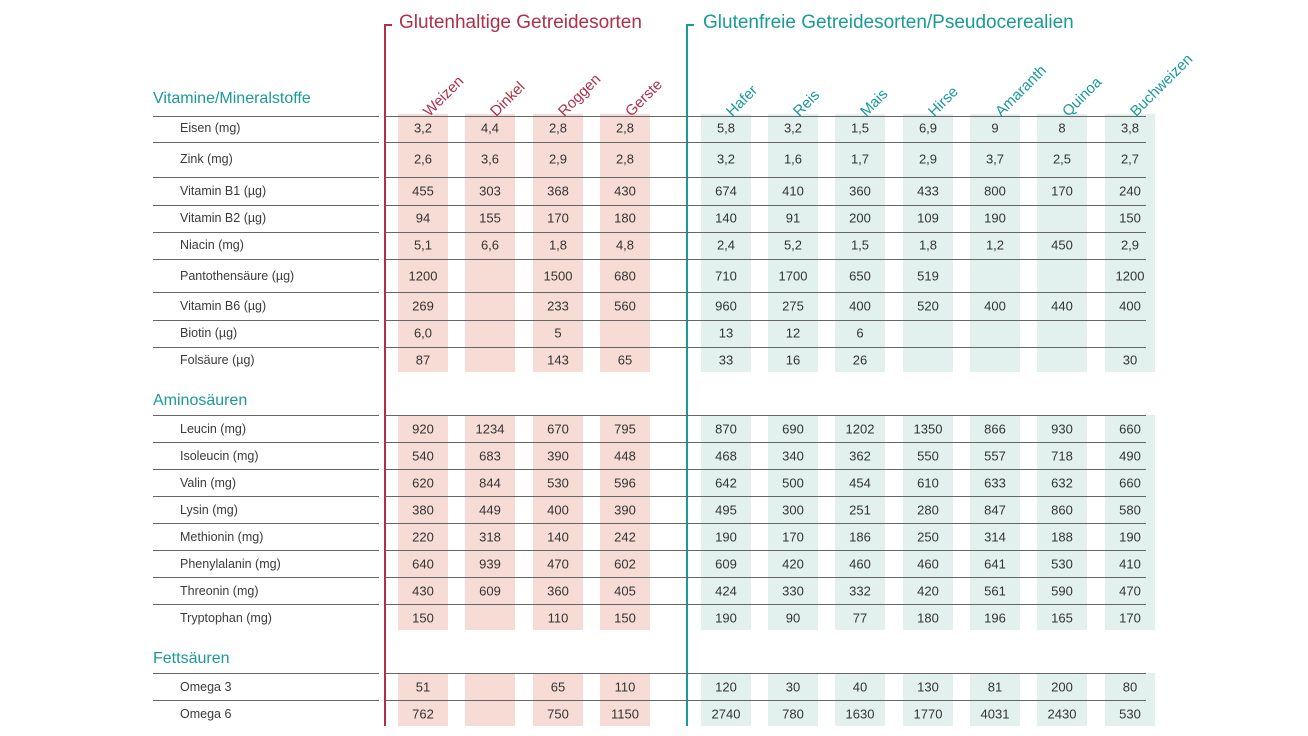  What do you see at coordinates (490, 564) in the screenshot?
I see `value-cell: 939` at bounding box center [490, 564].